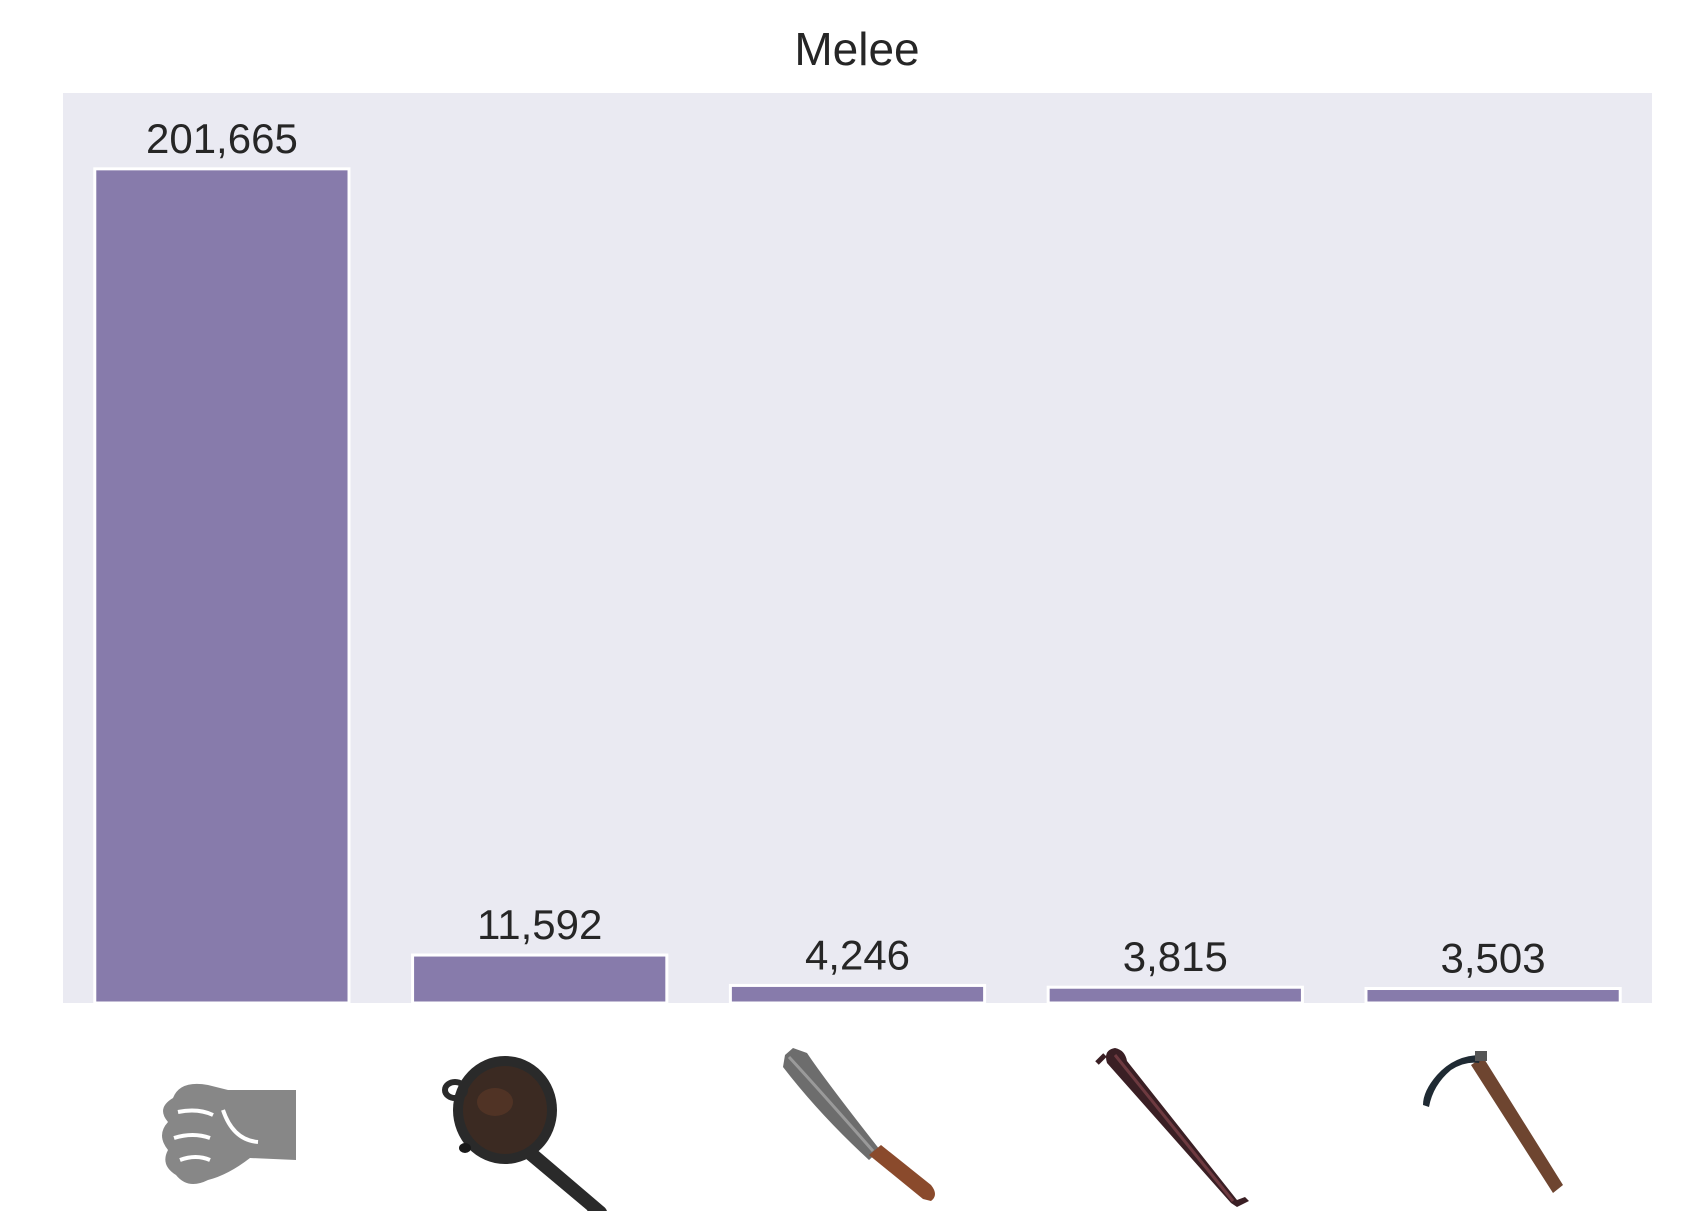 Image resolution: width=1705 pixels, height=1211 pixels. Describe the element at coordinates (1493, 958) in the screenshot. I see `value-label-sickle: 3,503` at that location.